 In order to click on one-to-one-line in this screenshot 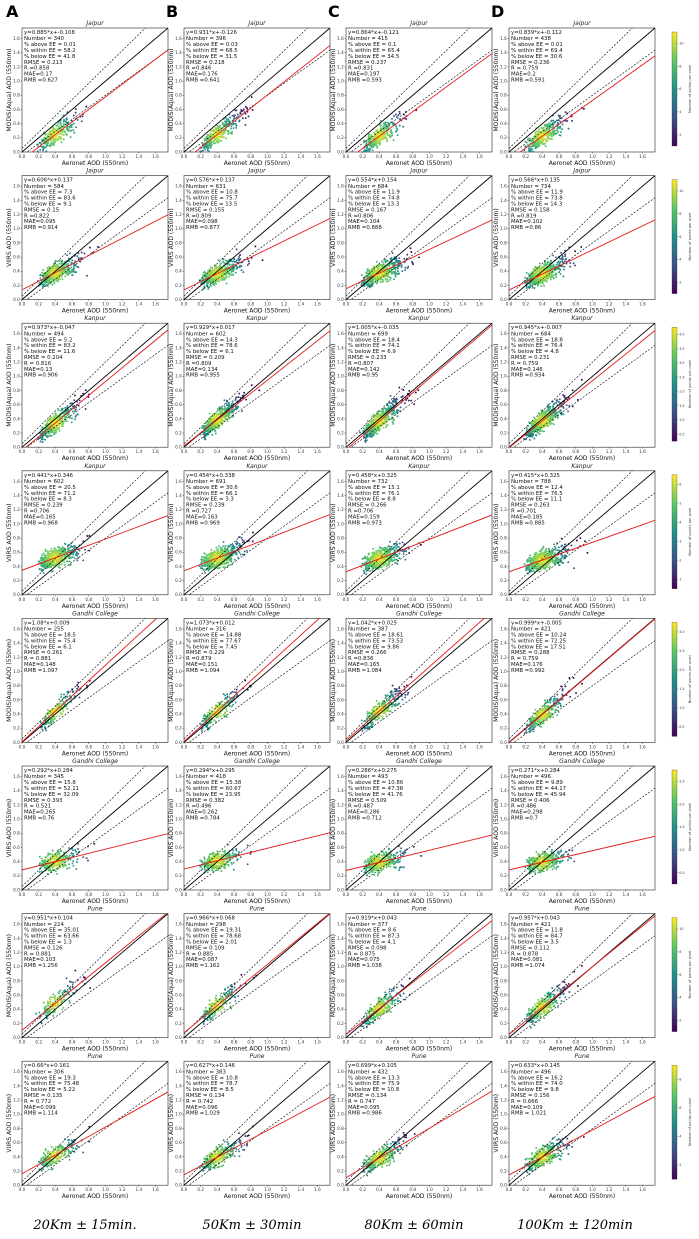, I will do `click(95, 237)`.